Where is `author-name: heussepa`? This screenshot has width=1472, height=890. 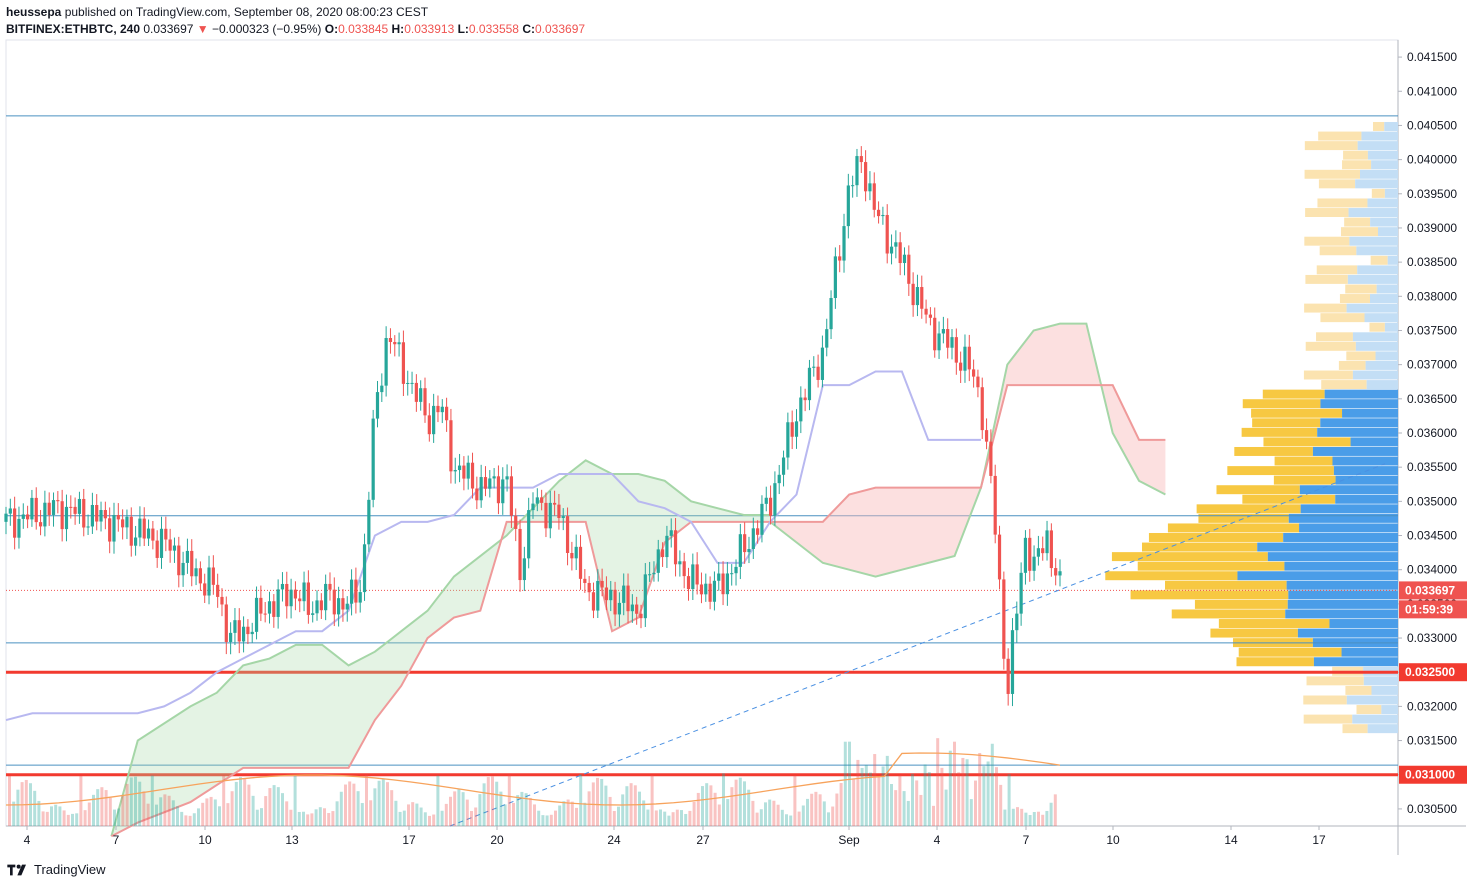
author-name: heussepa is located at coordinates (34, 12).